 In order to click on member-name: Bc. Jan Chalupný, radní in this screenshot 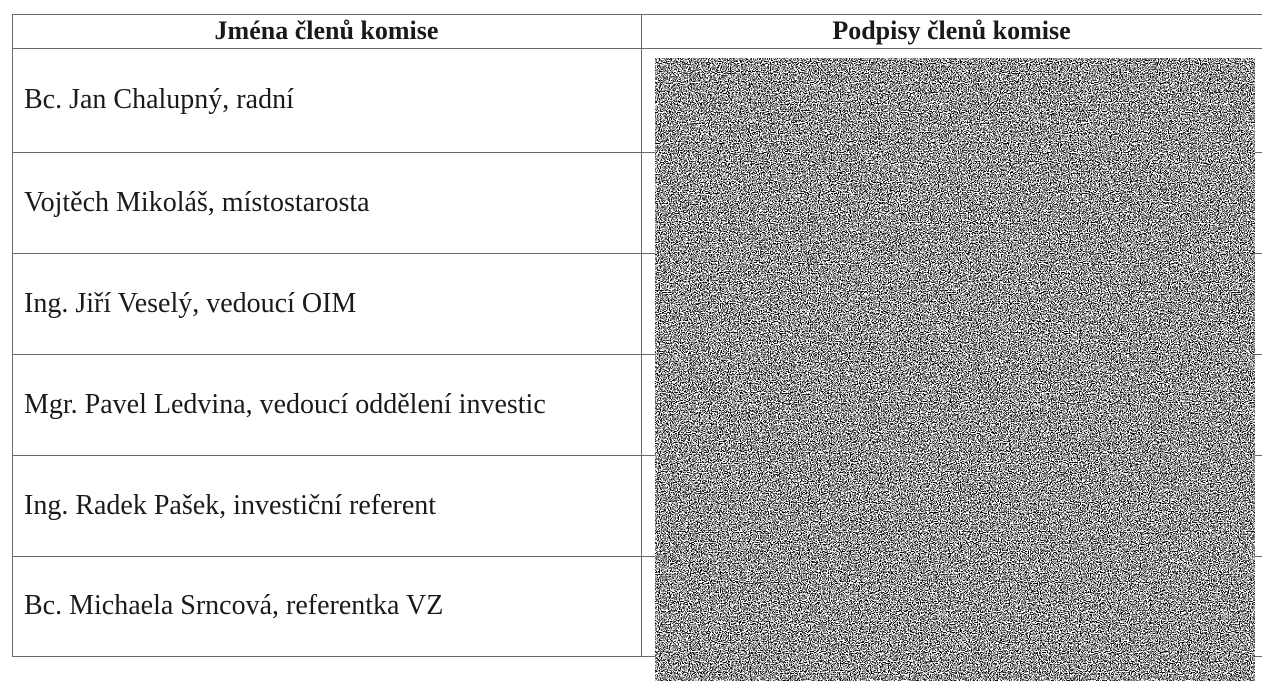, I will do `click(159, 99)`.